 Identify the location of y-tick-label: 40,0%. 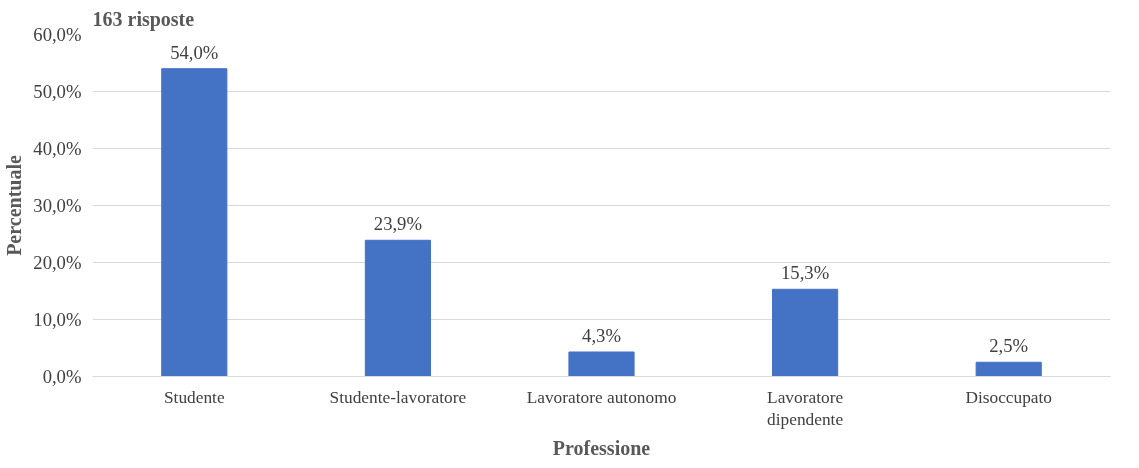
(57, 148).